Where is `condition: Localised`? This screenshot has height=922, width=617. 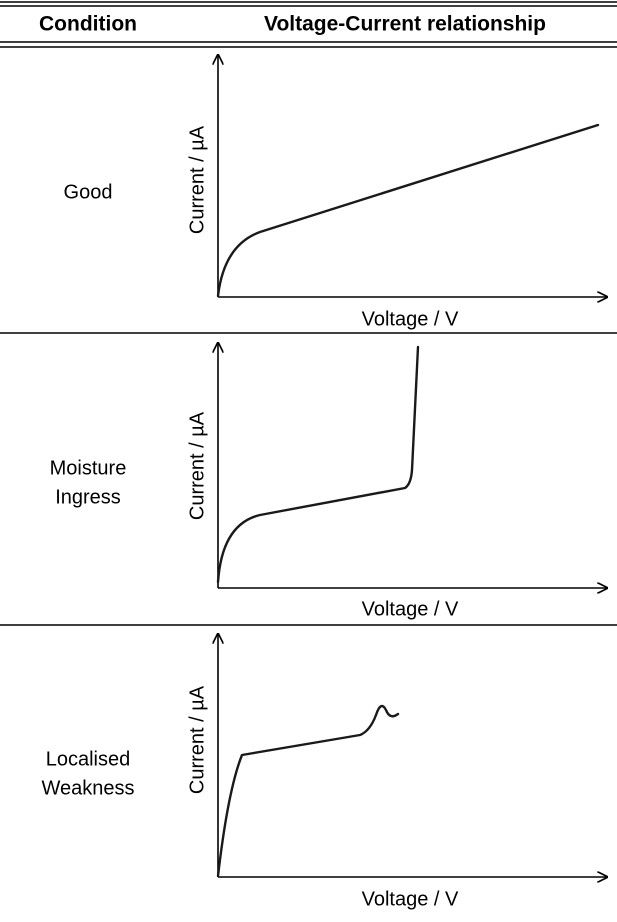 condition: Localised is located at coordinates (88, 759).